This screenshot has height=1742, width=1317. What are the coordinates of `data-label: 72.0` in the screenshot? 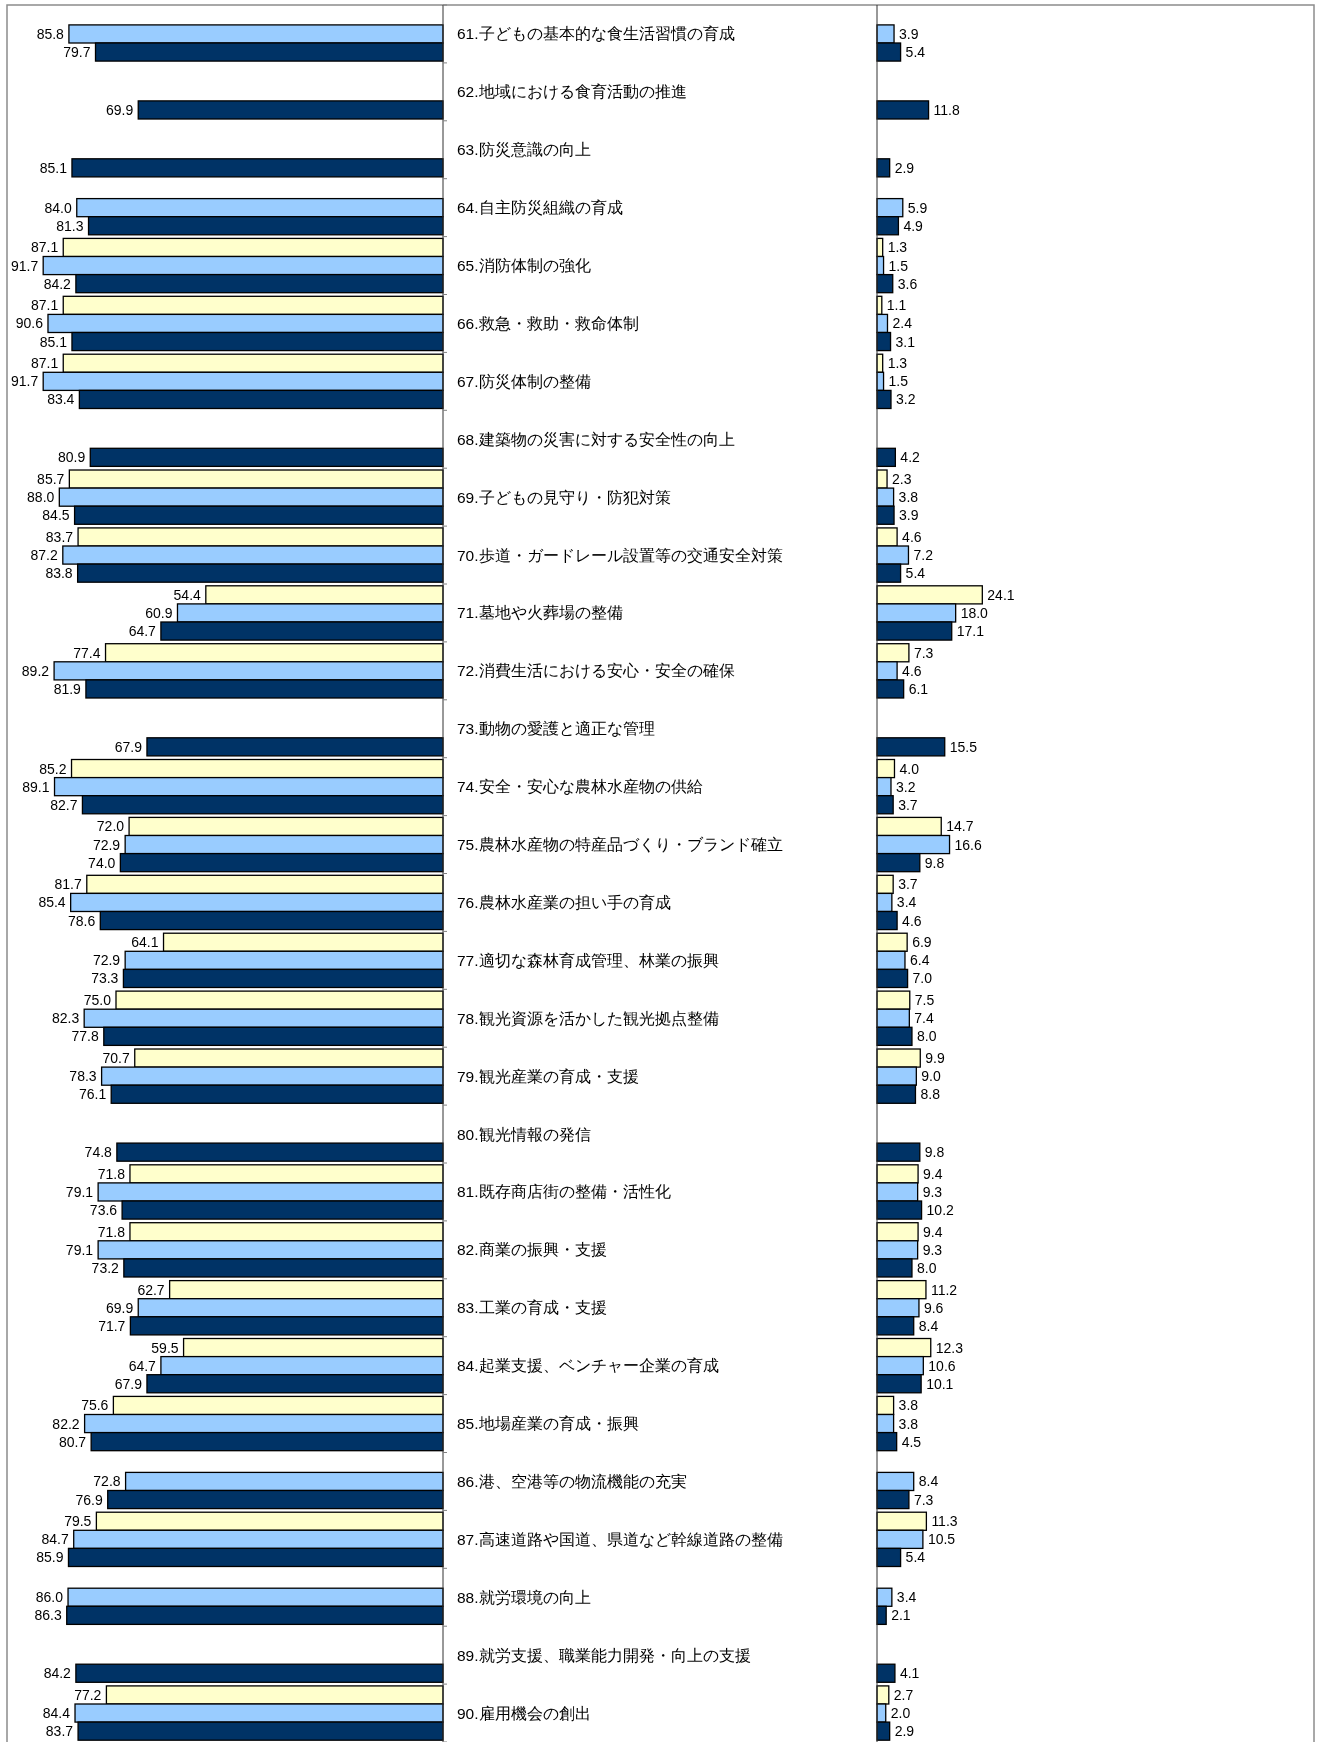 It's located at (110, 826).